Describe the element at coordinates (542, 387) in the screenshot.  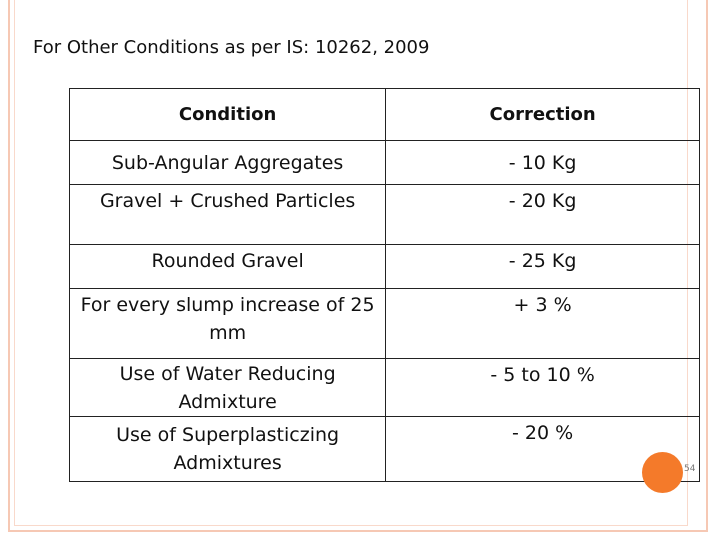
I see `cell-correction: - 5 to 10 %` at that location.